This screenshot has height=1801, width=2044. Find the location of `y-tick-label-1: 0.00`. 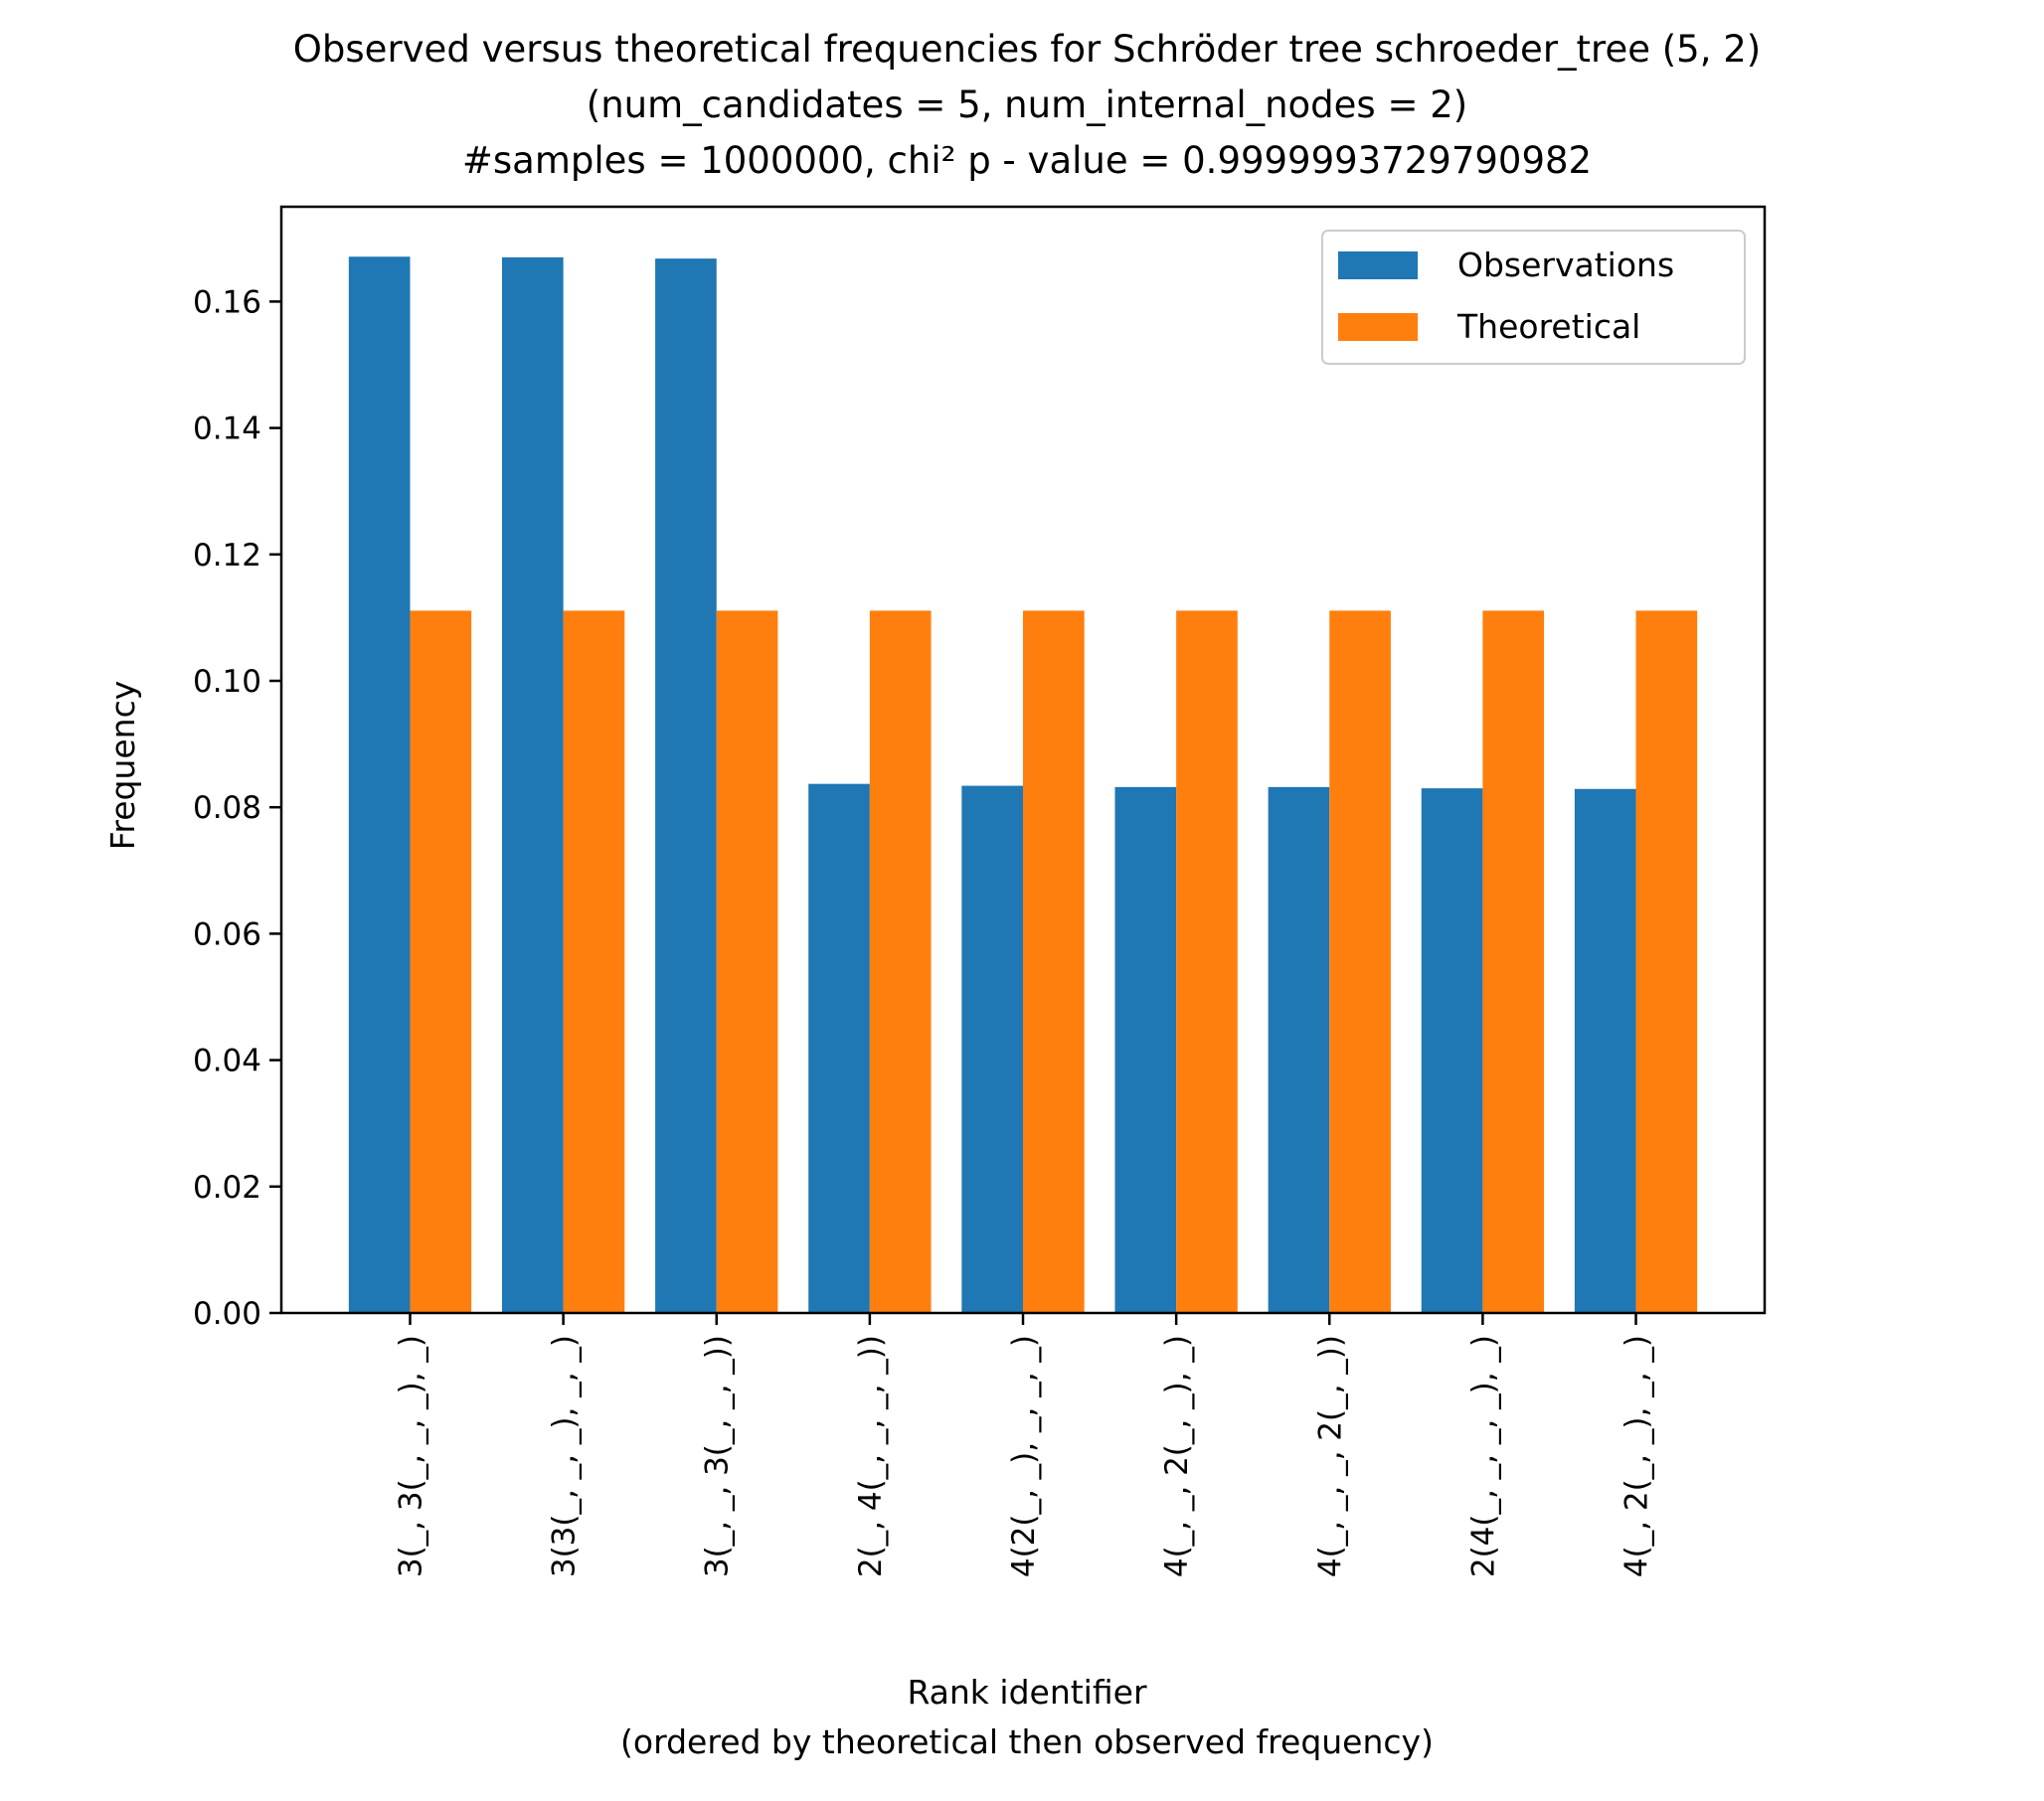

y-tick-label-1: 0.00 is located at coordinates (227, 1314).